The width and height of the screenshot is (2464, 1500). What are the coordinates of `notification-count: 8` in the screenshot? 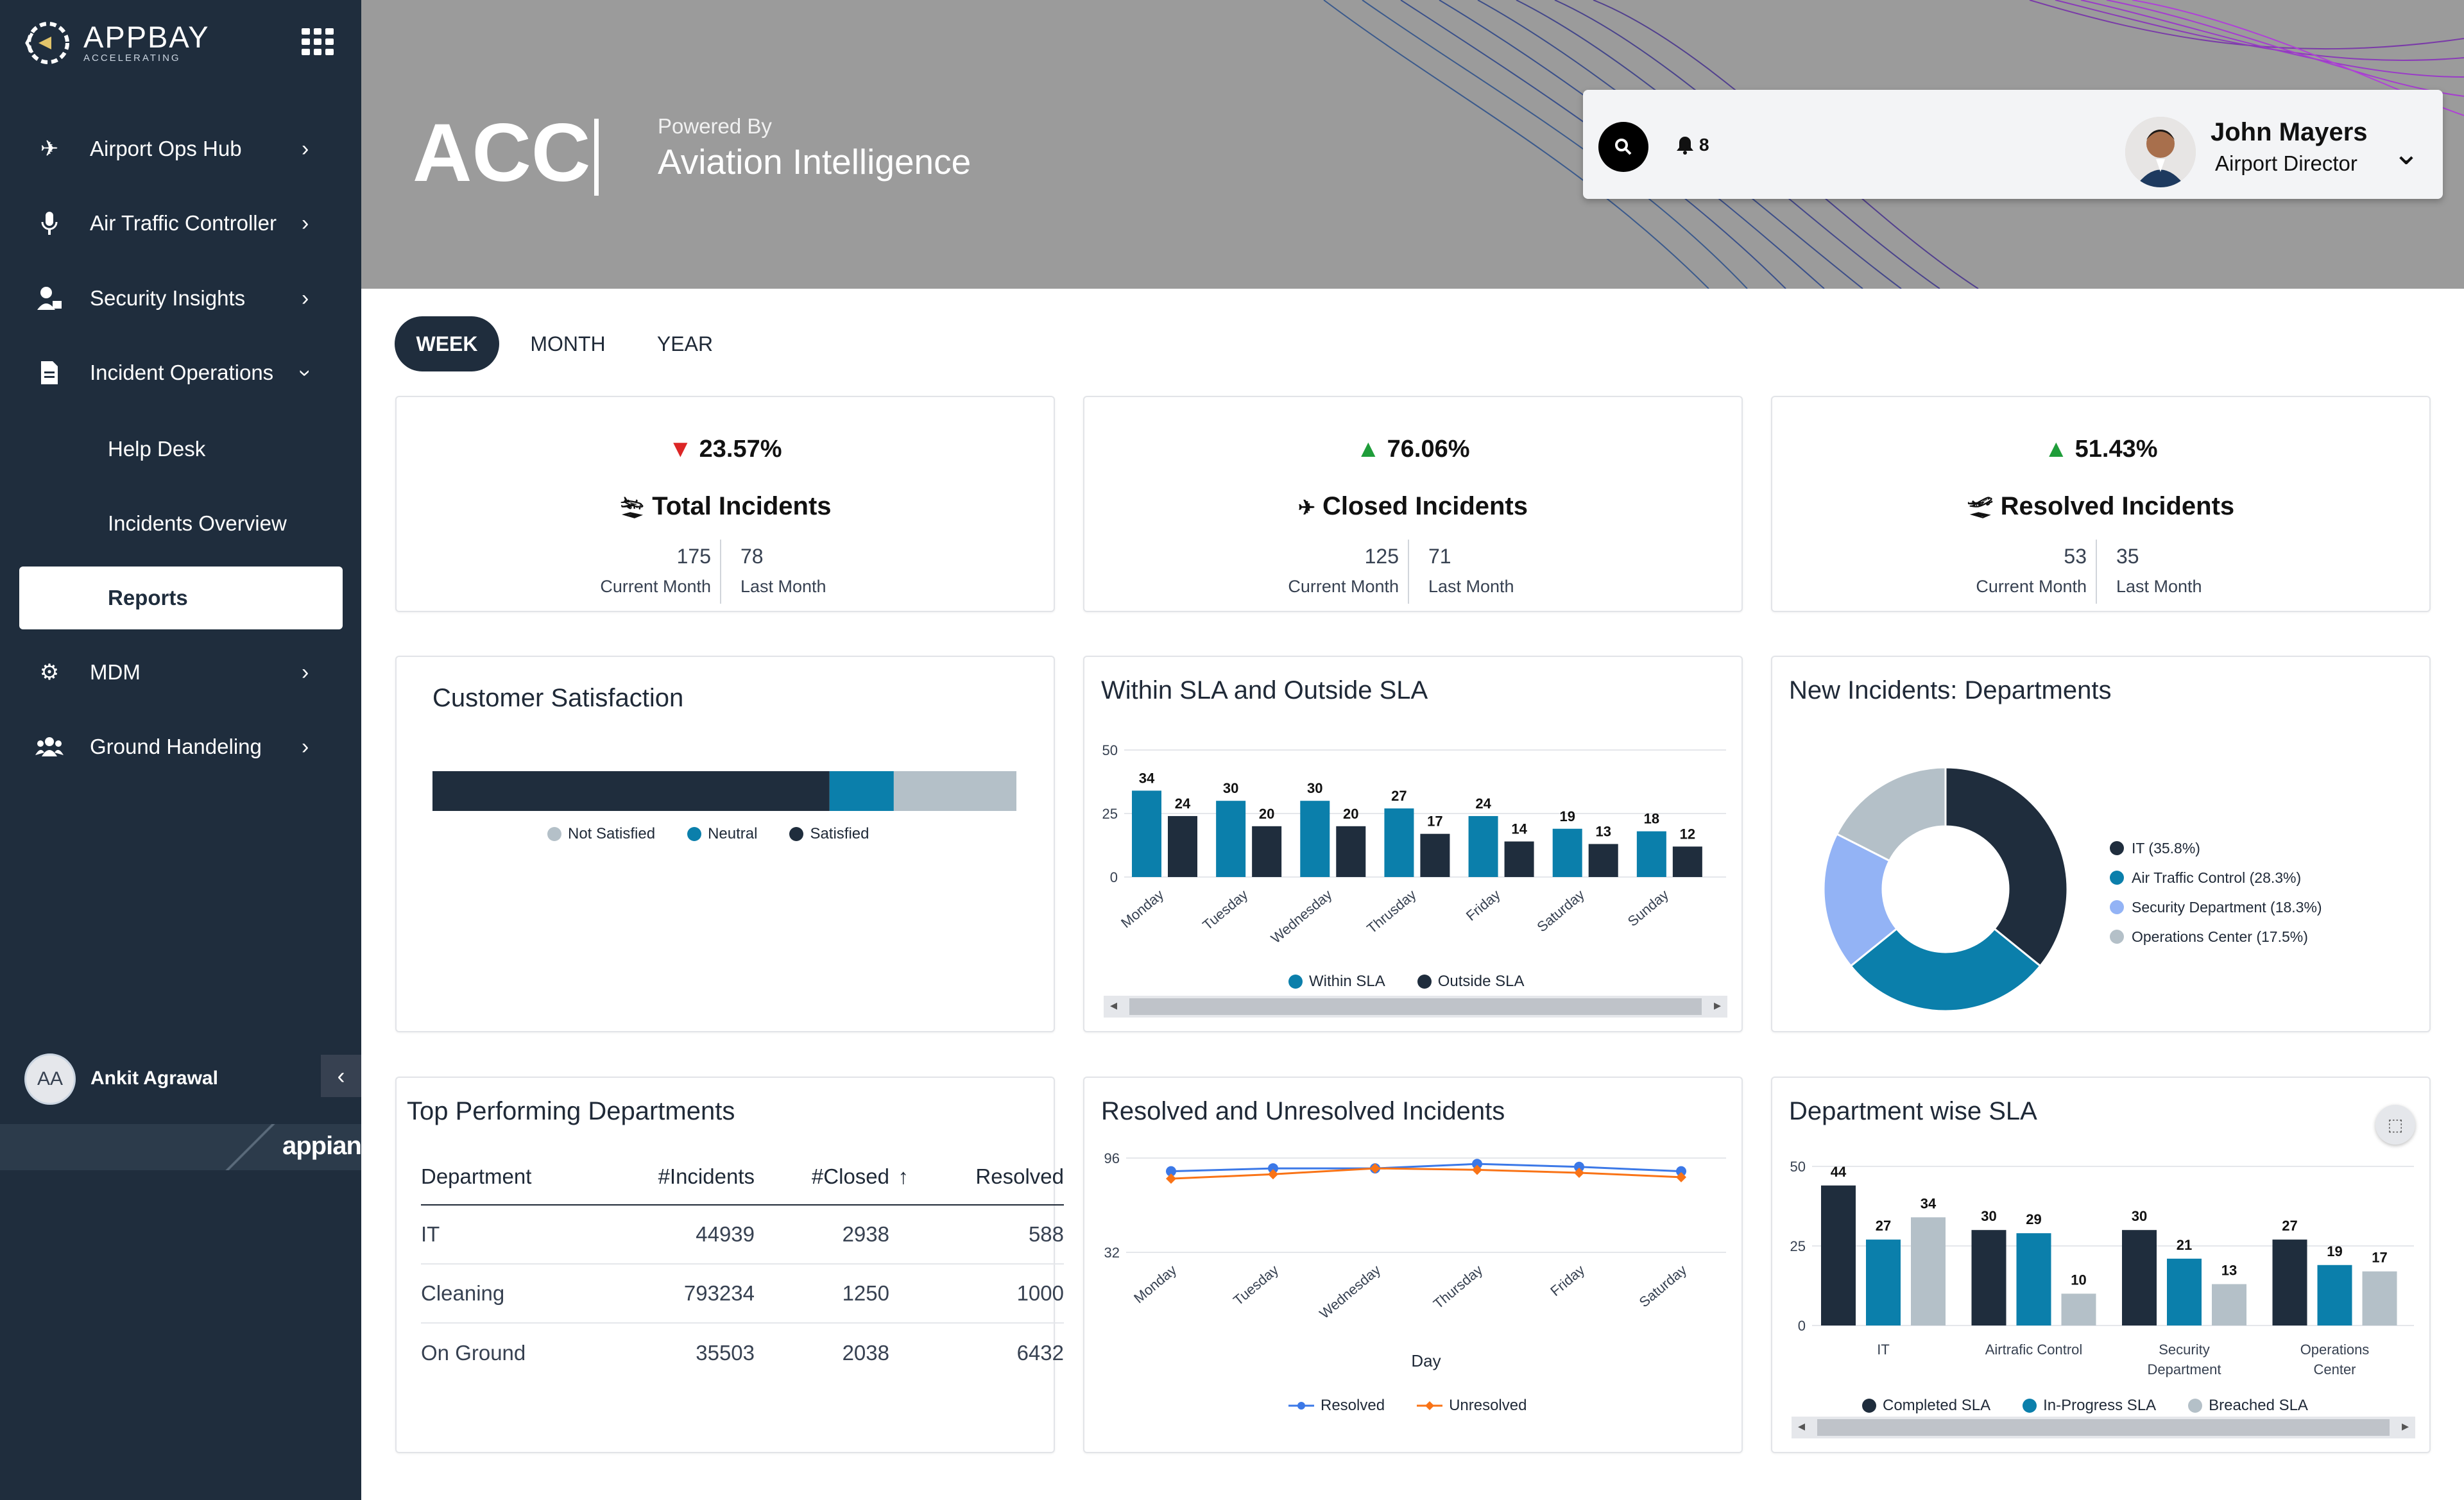 It's located at (1704, 145).